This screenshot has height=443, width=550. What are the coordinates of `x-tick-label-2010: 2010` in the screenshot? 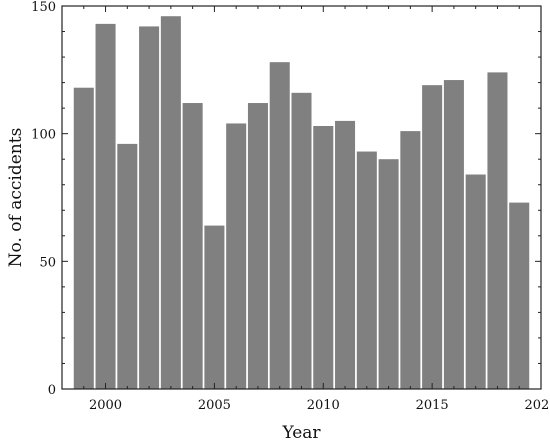 It's located at (323, 405).